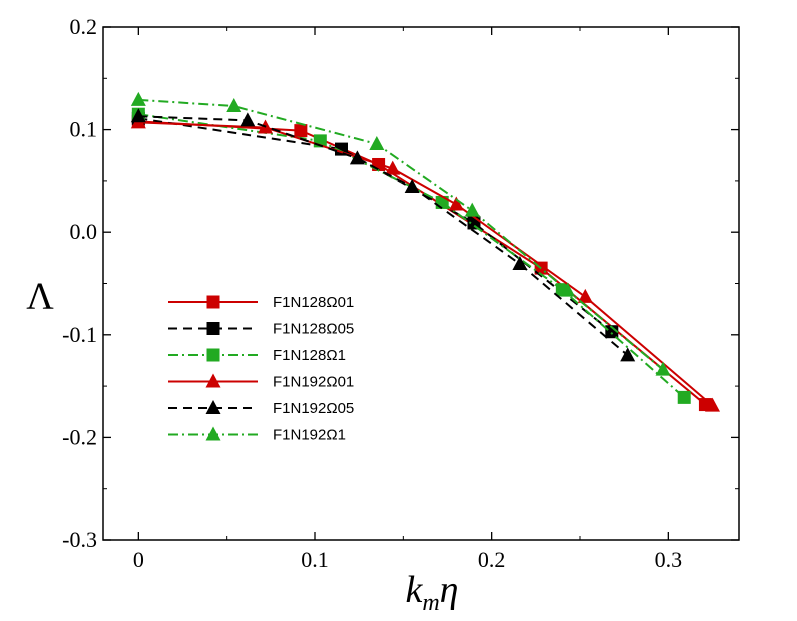 The image size is (797, 621). What do you see at coordinates (313, 408) in the screenshot?
I see `legend-label: F1N192Ω05` at bounding box center [313, 408].